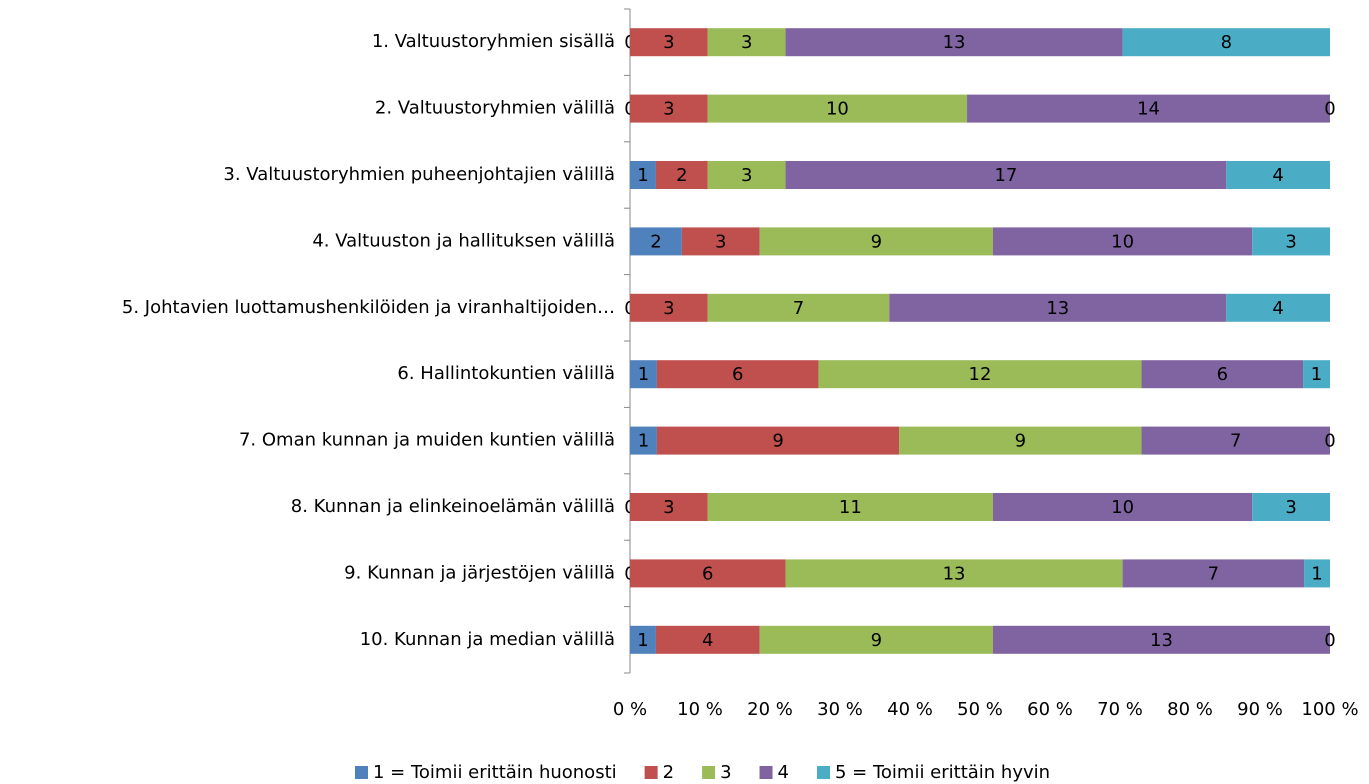  What do you see at coordinates (487, 639) in the screenshot?
I see `y-tick-label: 10. Kunnan ja median välillä` at bounding box center [487, 639].